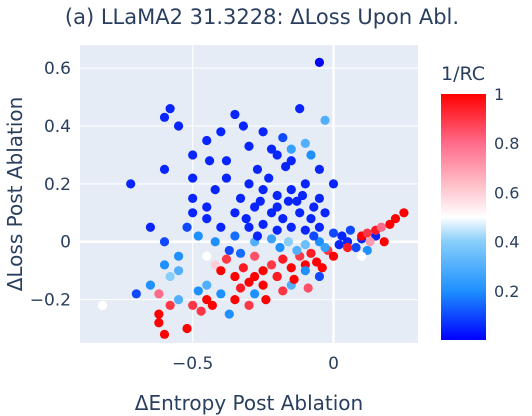 The width and height of the screenshot is (532, 416). What do you see at coordinates (57, 185) in the screenshot?
I see `y-tick-label: 0.2` at bounding box center [57, 185].